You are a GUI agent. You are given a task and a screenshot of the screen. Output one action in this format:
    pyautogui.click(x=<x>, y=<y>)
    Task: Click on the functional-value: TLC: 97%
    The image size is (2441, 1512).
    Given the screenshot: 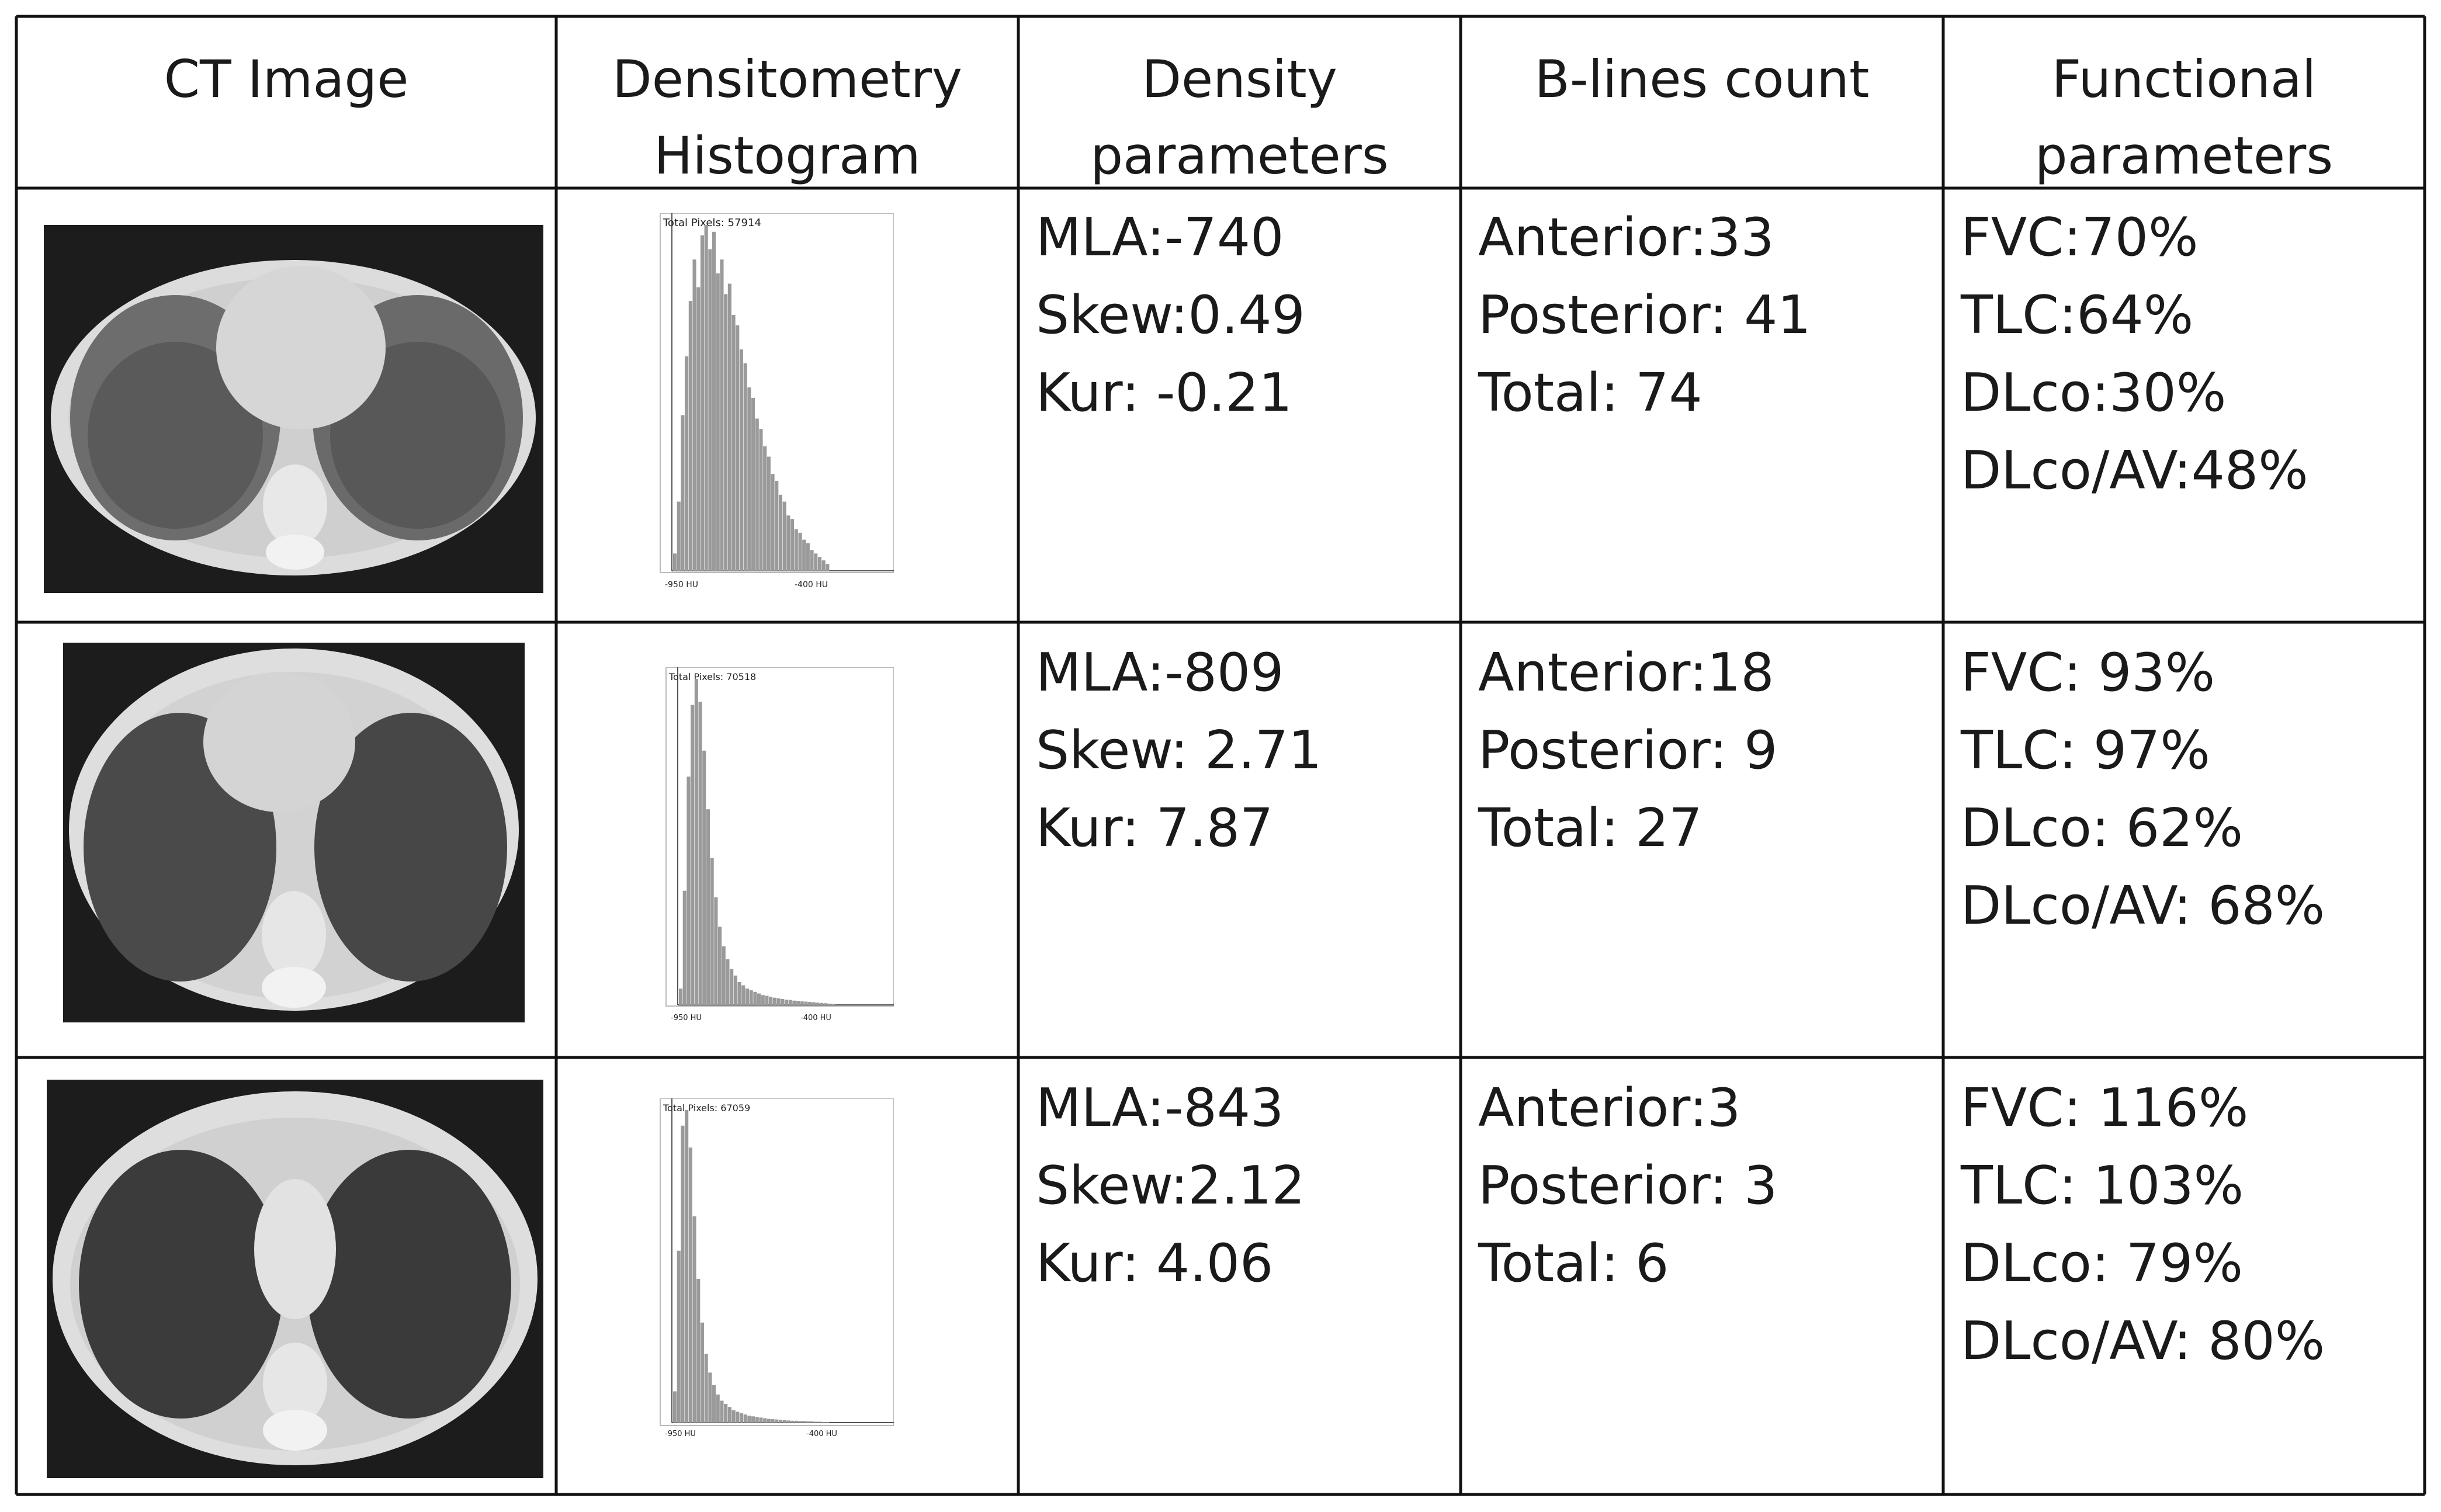 What is the action you would take?
    pyautogui.click(x=2085, y=750)
    